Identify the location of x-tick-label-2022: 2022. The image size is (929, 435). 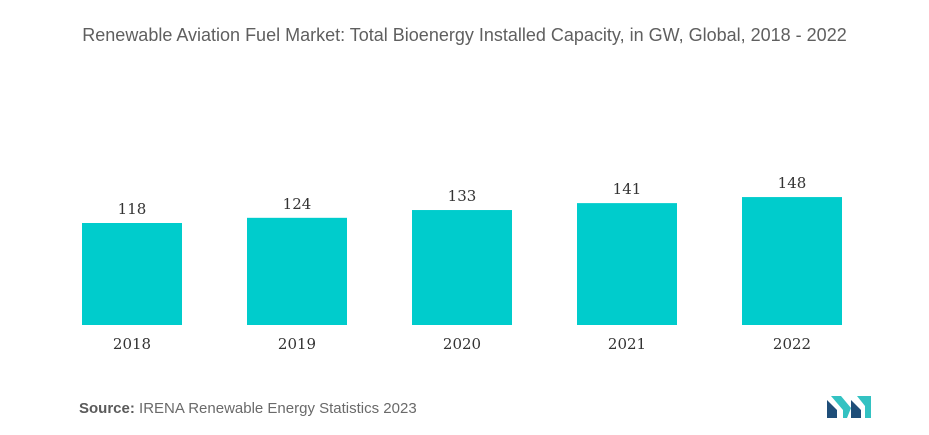
(792, 344).